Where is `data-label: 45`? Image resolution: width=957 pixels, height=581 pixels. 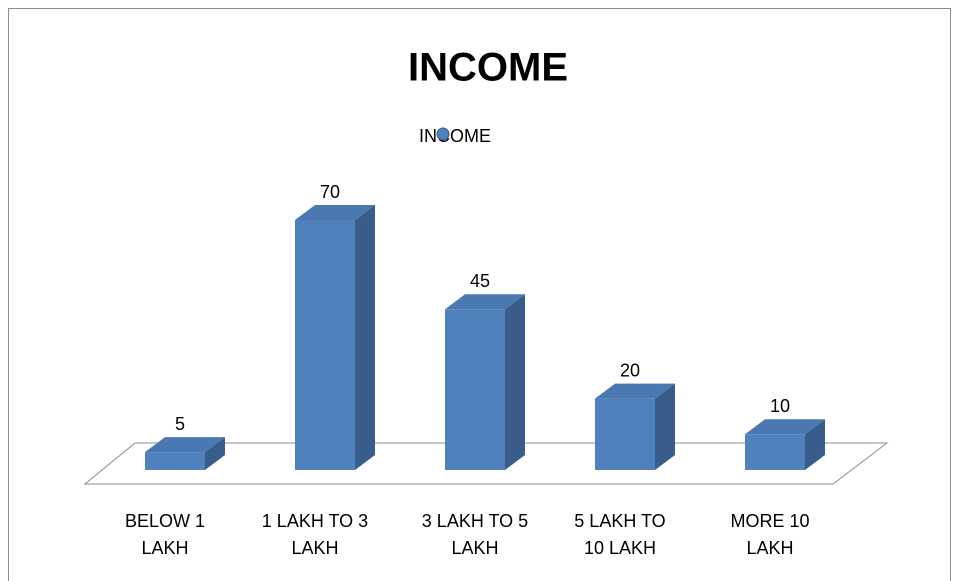
data-label: 45 is located at coordinates (480, 281).